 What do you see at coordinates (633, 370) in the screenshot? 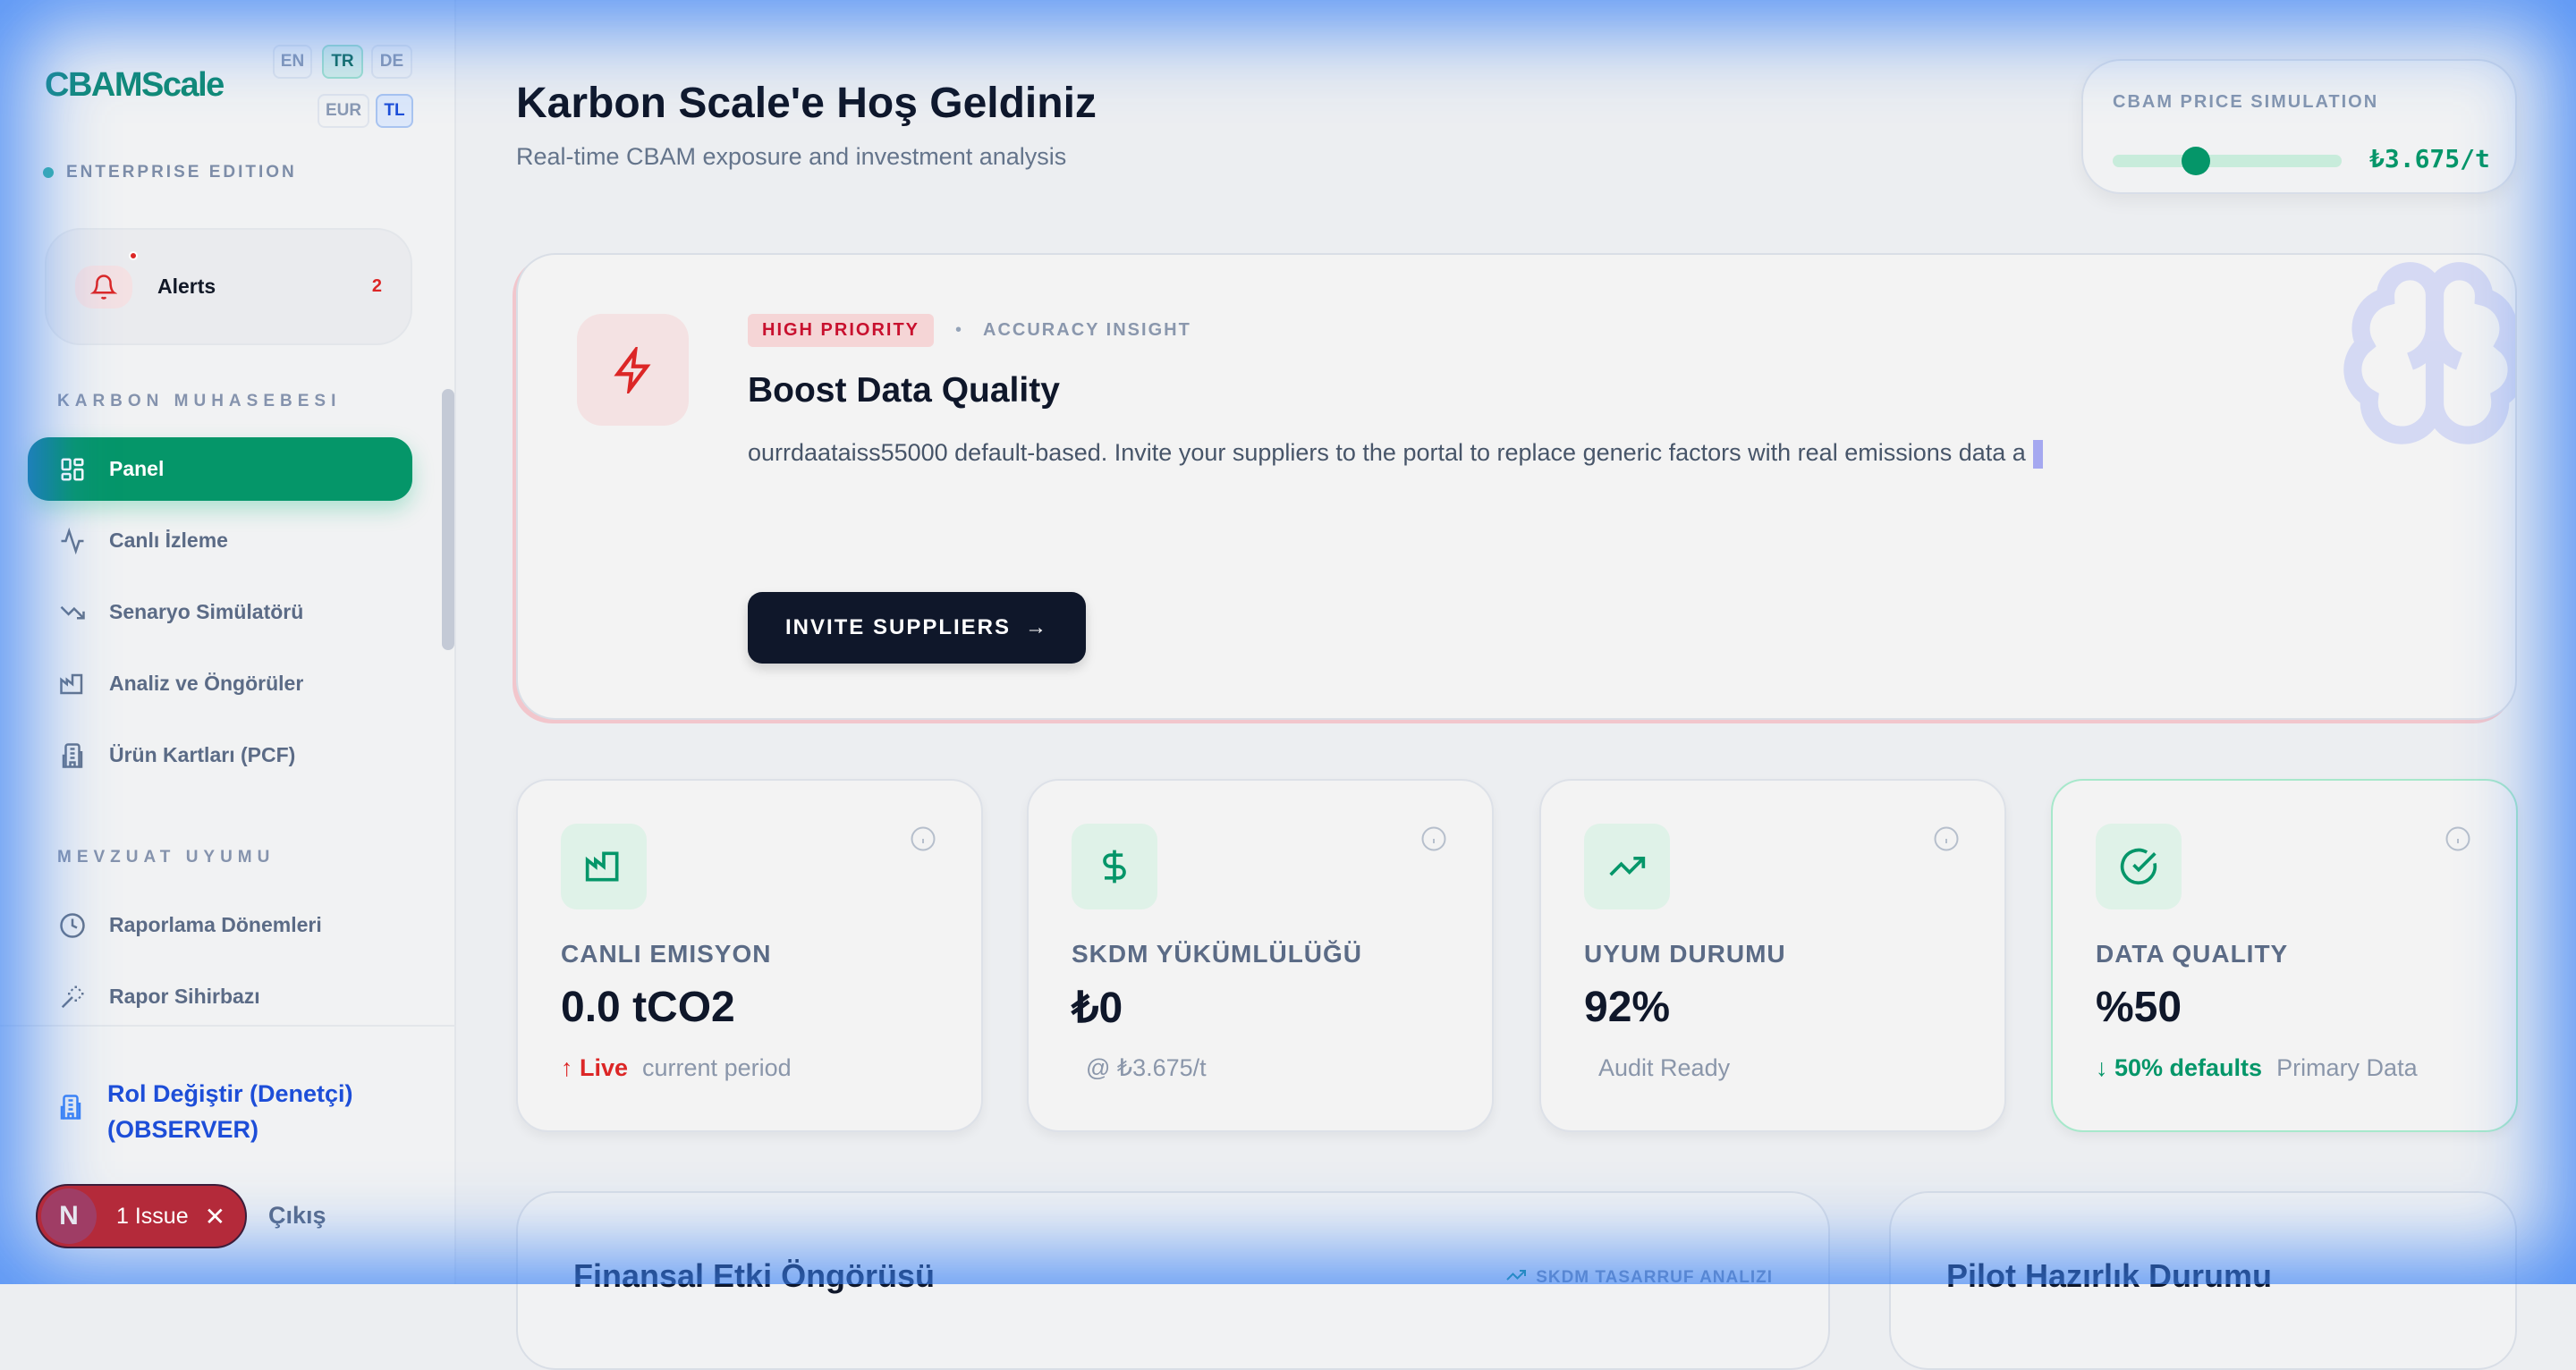
I see `zap-icon` at bounding box center [633, 370].